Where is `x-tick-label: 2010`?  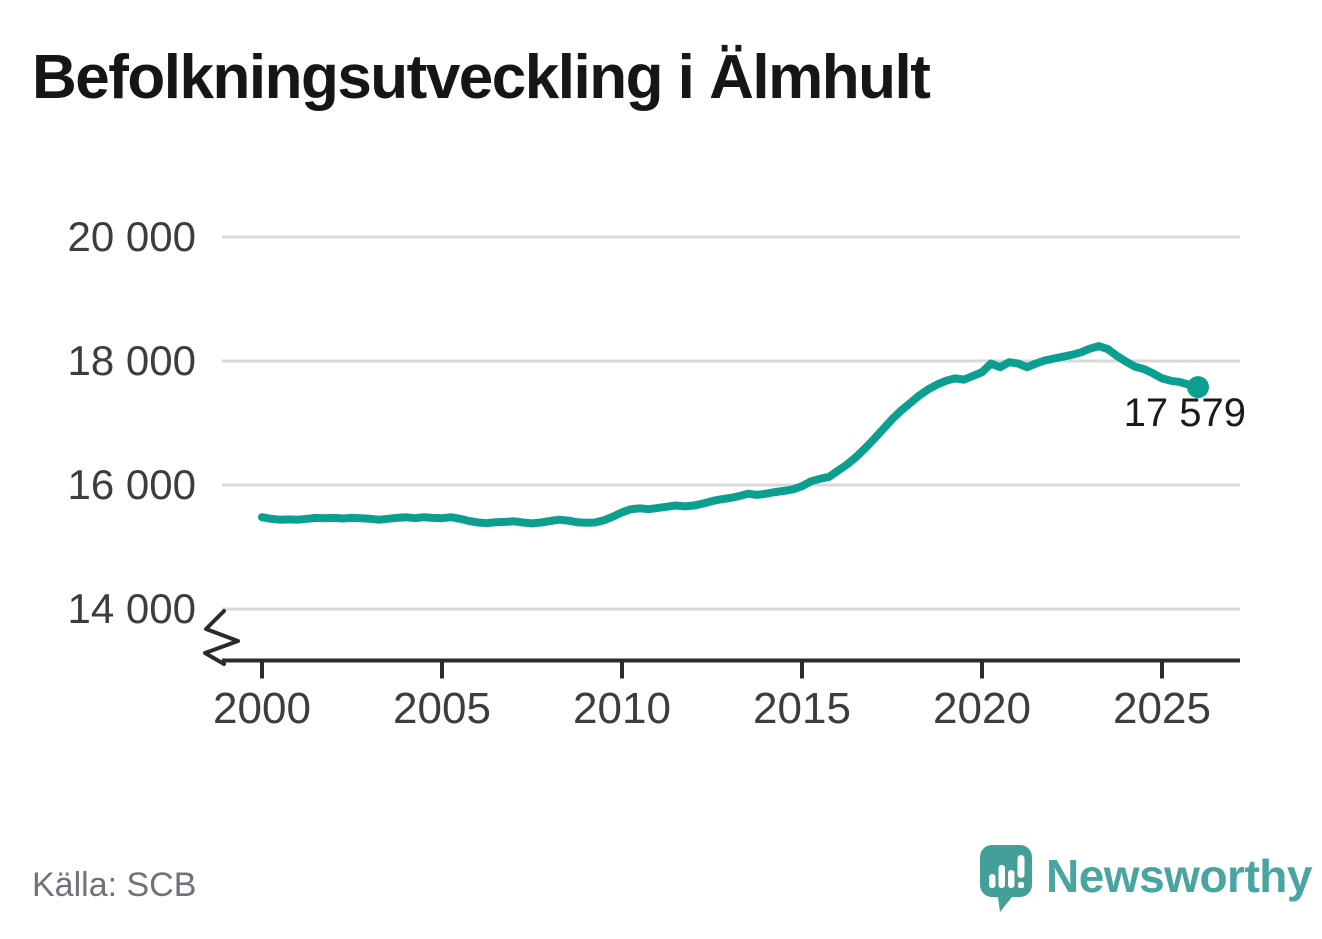 x-tick-label: 2010 is located at coordinates (622, 708).